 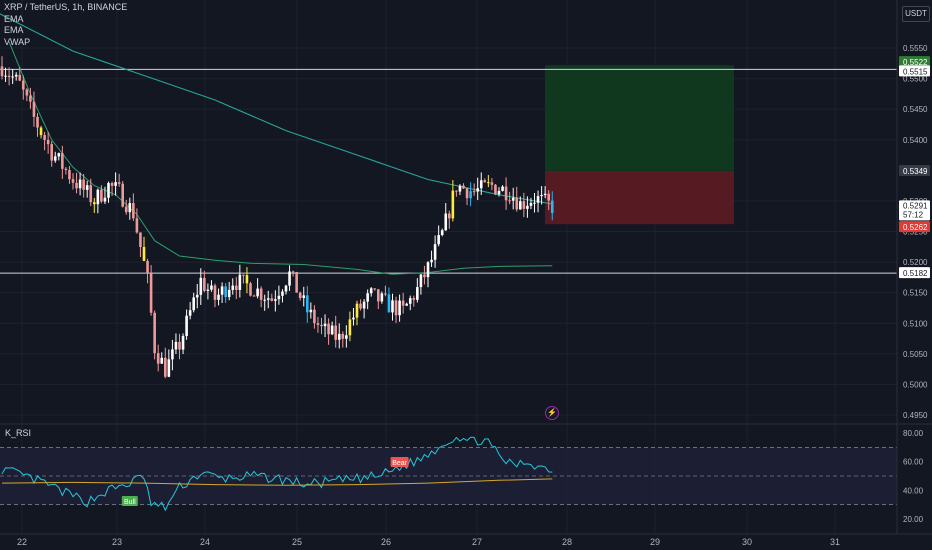 I want to click on lightning-icon: ⚡, so click(x=552, y=413).